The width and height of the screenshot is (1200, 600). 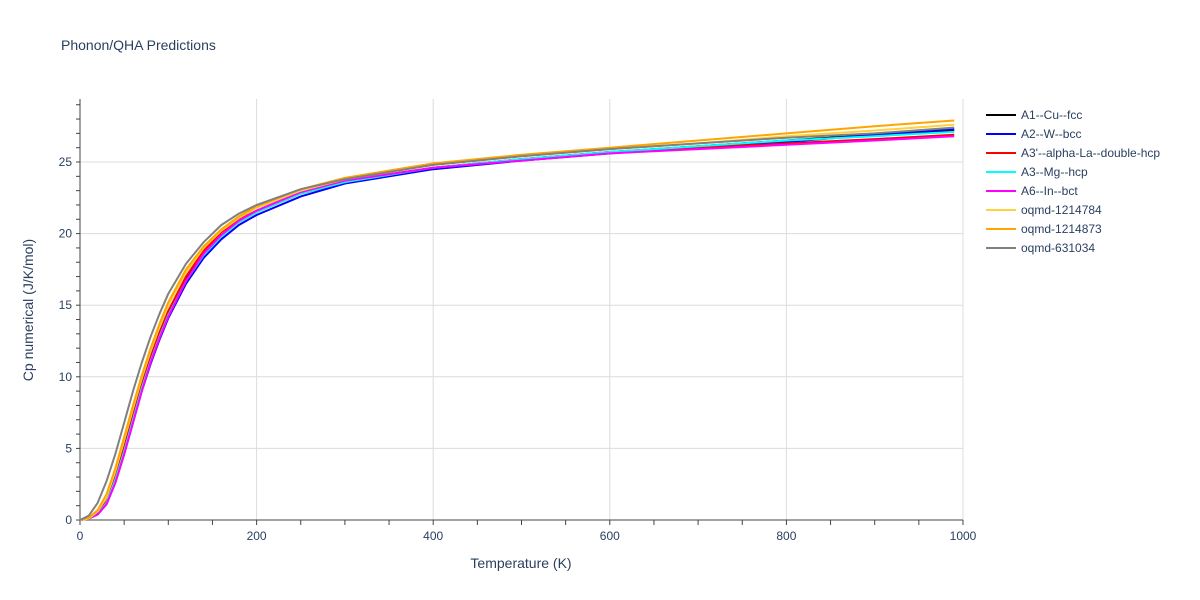 What do you see at coordinates (786, 536) in the screenshot?
I see `x-tick-label: 800` at bounding box center [786, 536].